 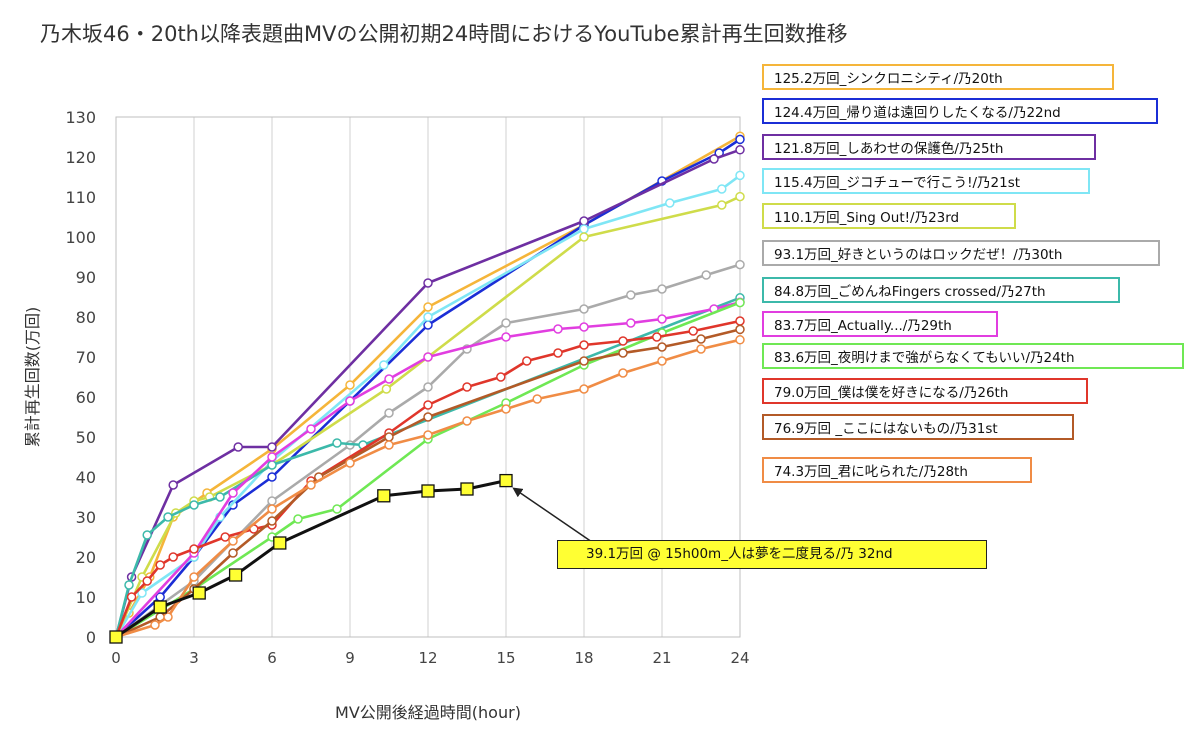 What do you see at coordinates (889, 216) in the screenshot?
I see `legend-entry: 110.1万回_Sing Out!/乃23rd` at bounding box center [889, 216].